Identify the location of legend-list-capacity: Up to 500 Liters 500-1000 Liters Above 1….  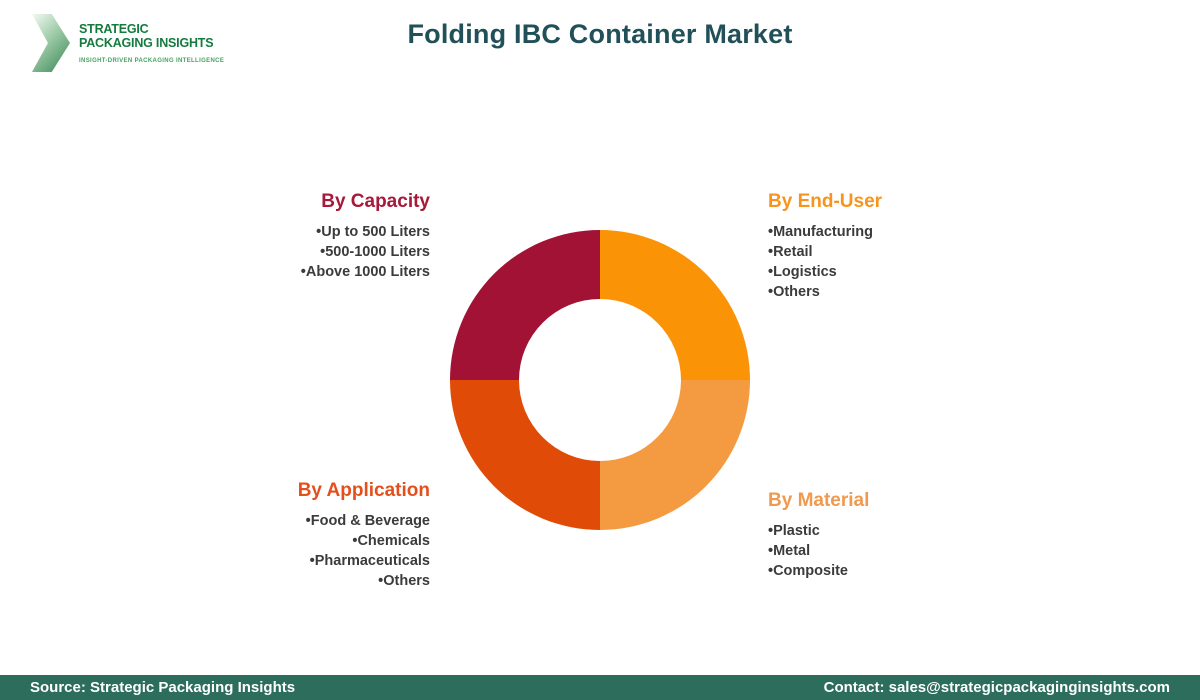
(365, 252).